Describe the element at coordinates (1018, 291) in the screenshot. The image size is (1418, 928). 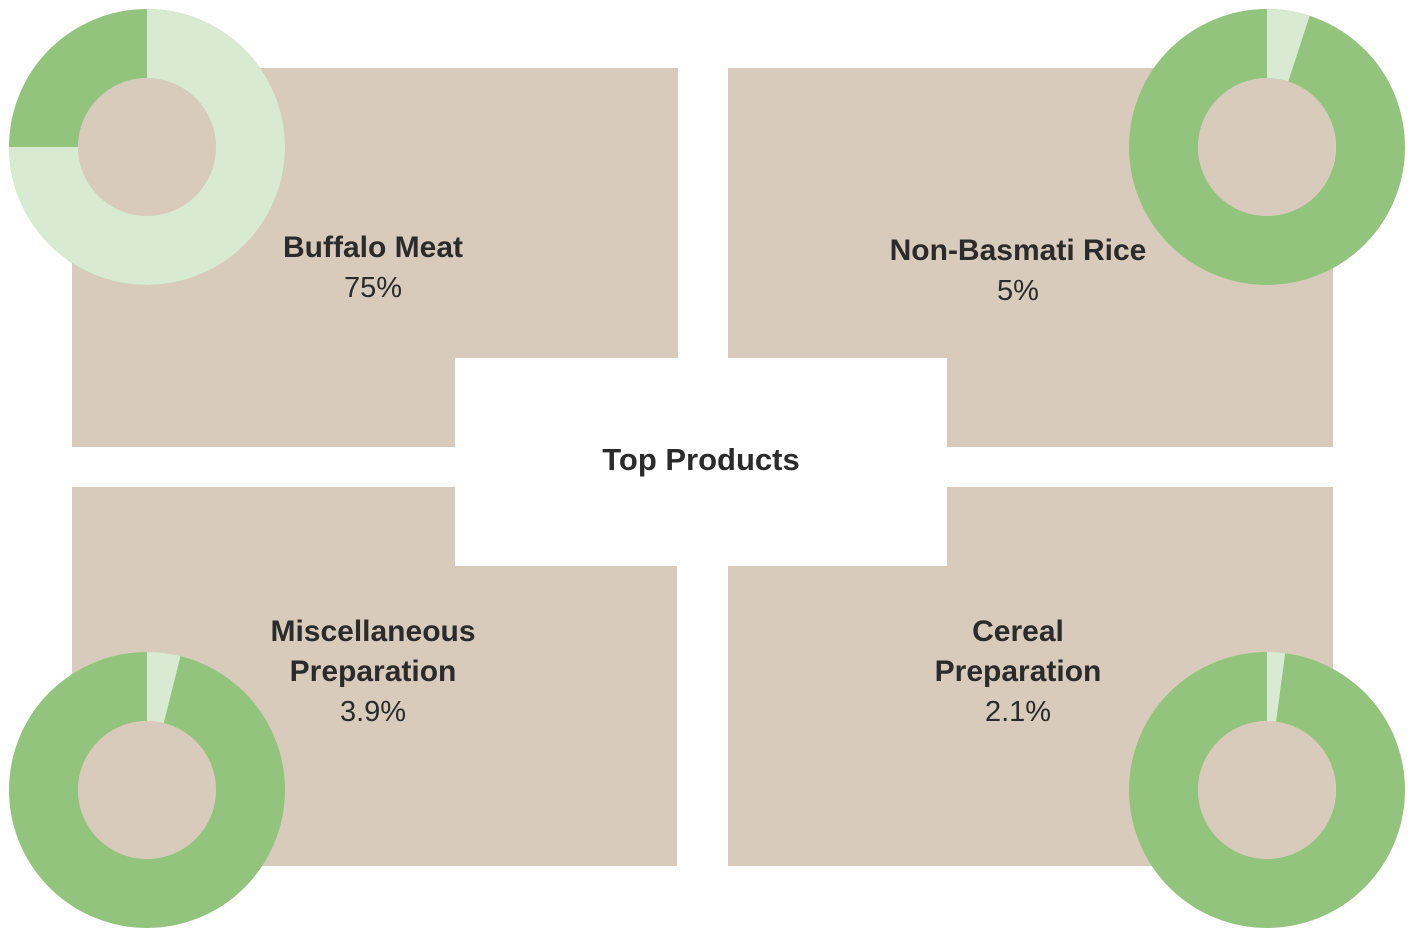
I see `donut-value-label: 5%` at that location.